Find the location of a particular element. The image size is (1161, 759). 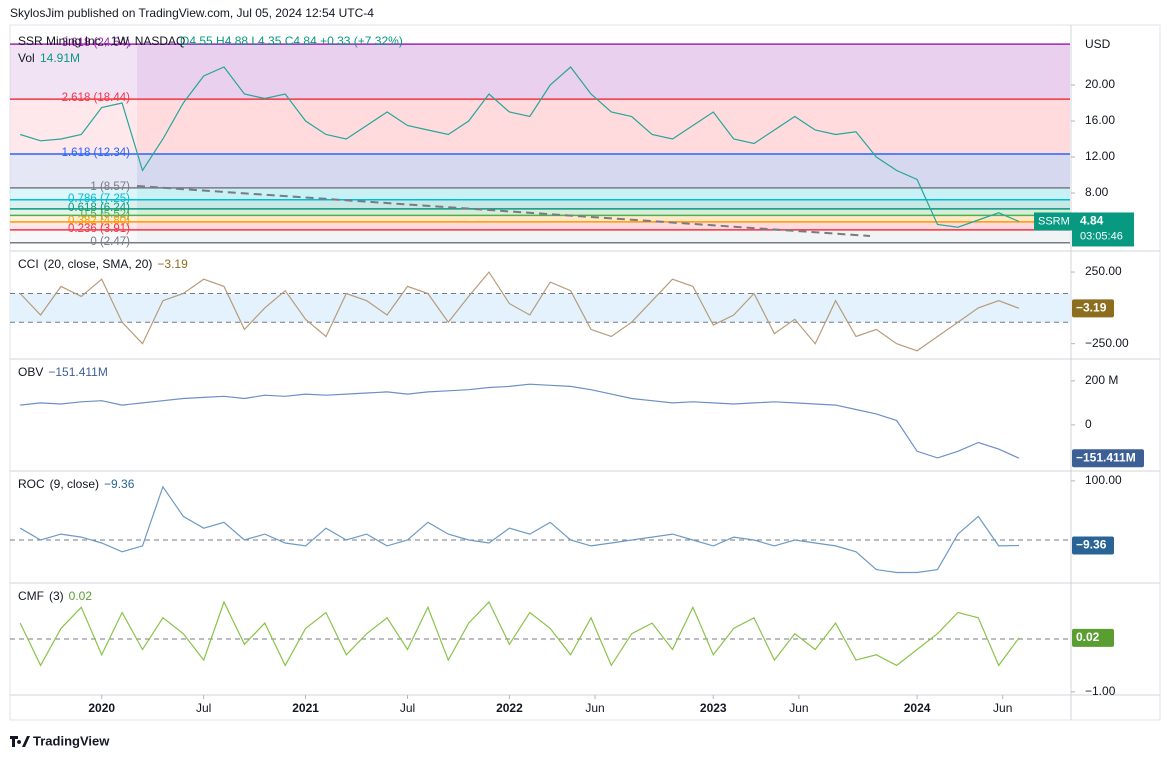

y-tick-label: −250.00 is located at coordinates (1107, 343).